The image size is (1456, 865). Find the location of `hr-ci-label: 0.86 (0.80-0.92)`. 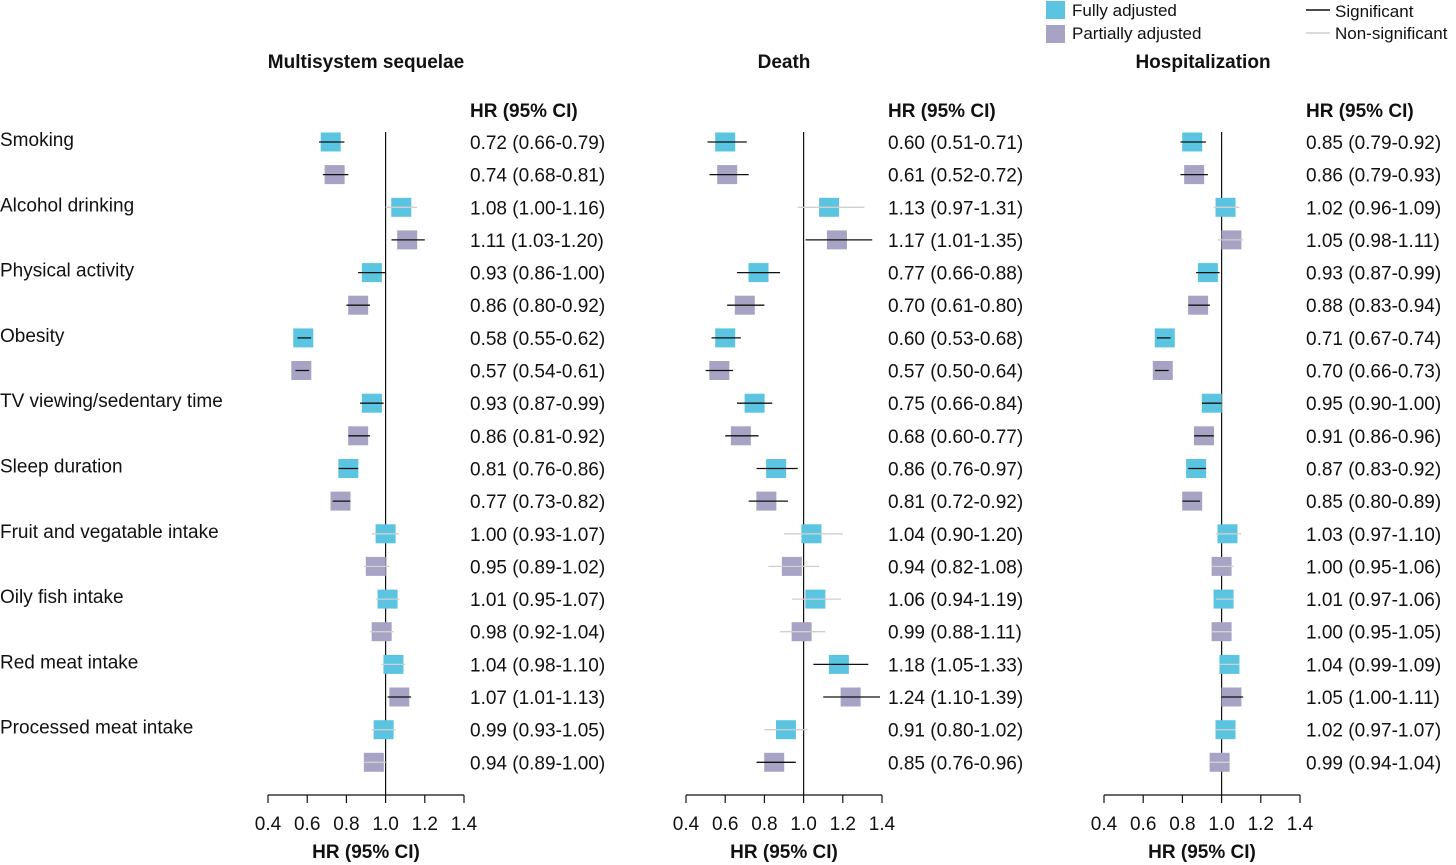

hr-ci-label: 0.86 (0.80-0.92) is located at coordinates (537, 306).